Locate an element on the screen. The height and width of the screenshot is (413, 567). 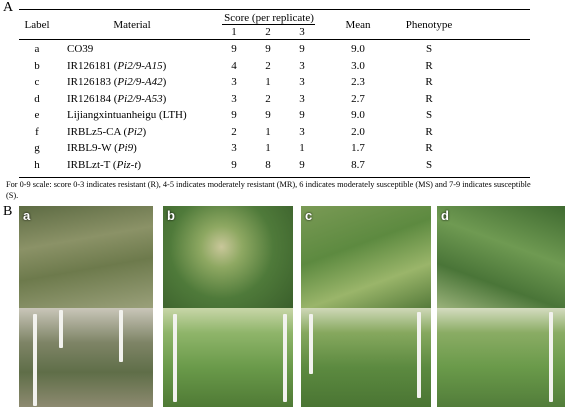
material-name: IR126184 ( is located at coordinates (92, 99).